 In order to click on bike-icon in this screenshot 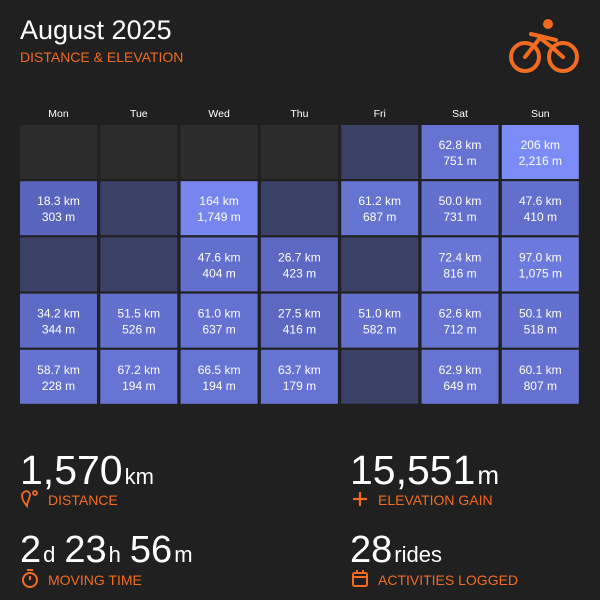, I will do `click(544, 46)`.